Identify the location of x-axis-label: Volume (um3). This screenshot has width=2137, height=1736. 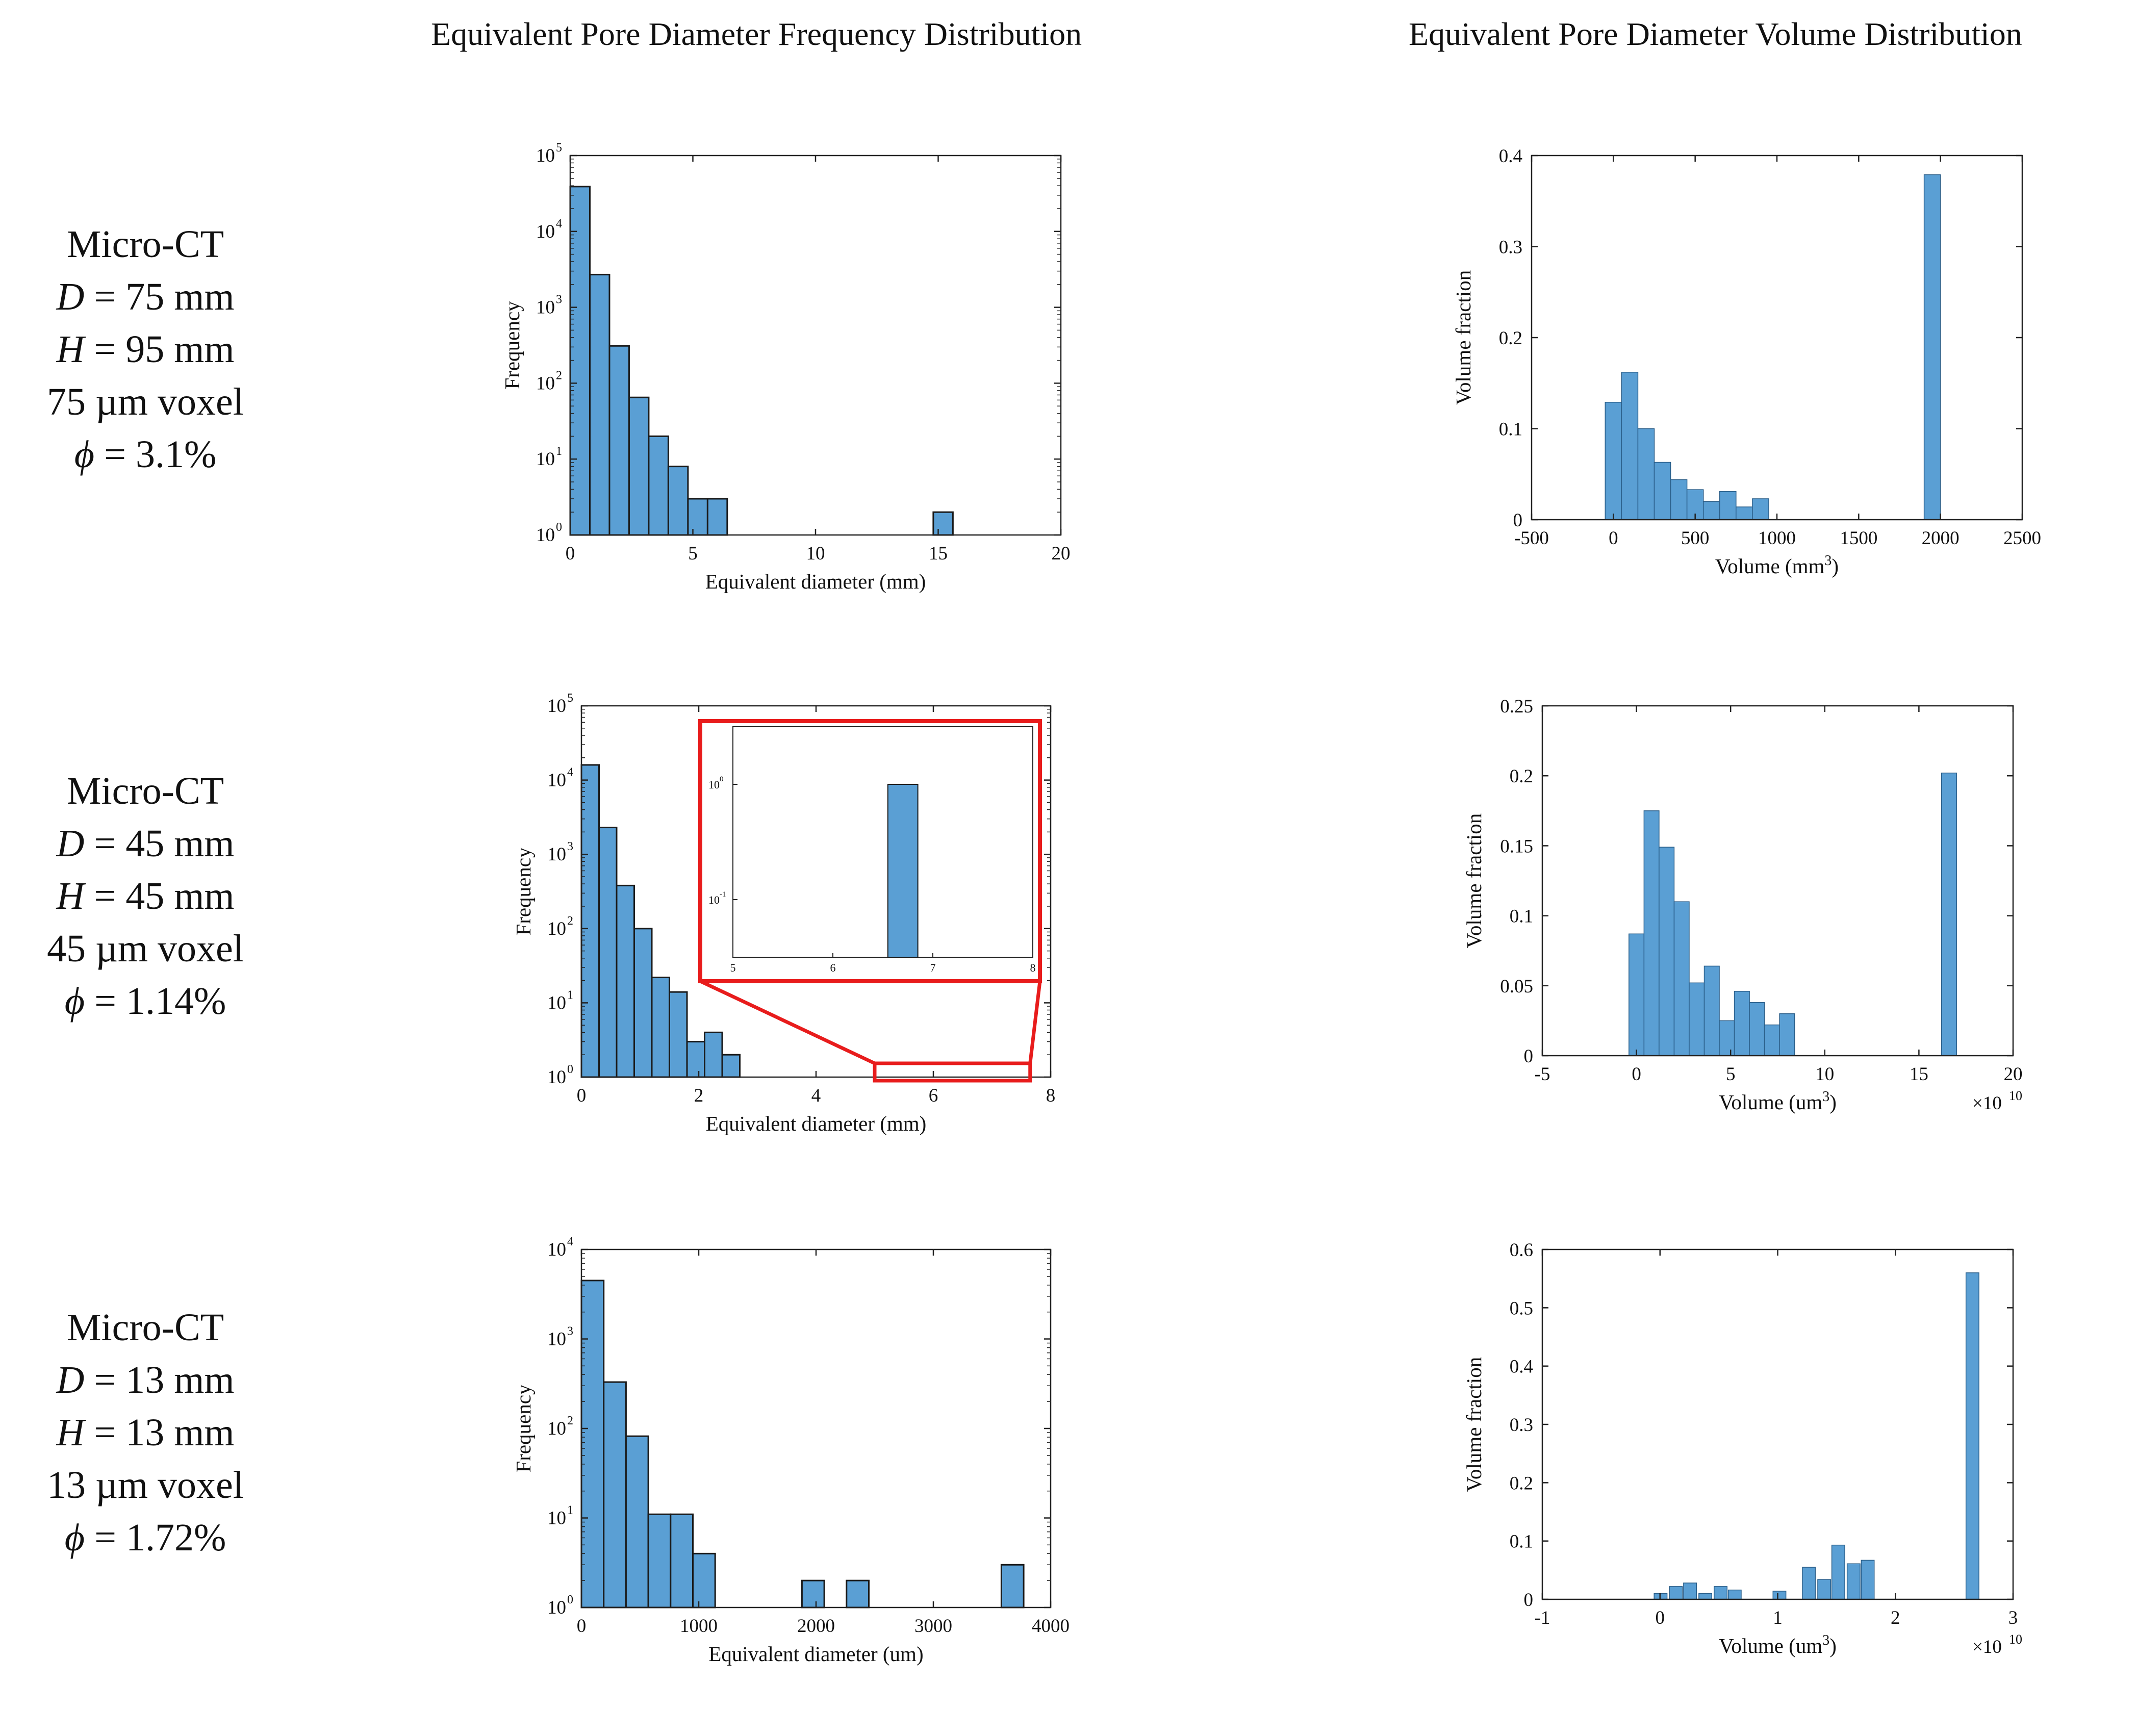
(1778, 1101).